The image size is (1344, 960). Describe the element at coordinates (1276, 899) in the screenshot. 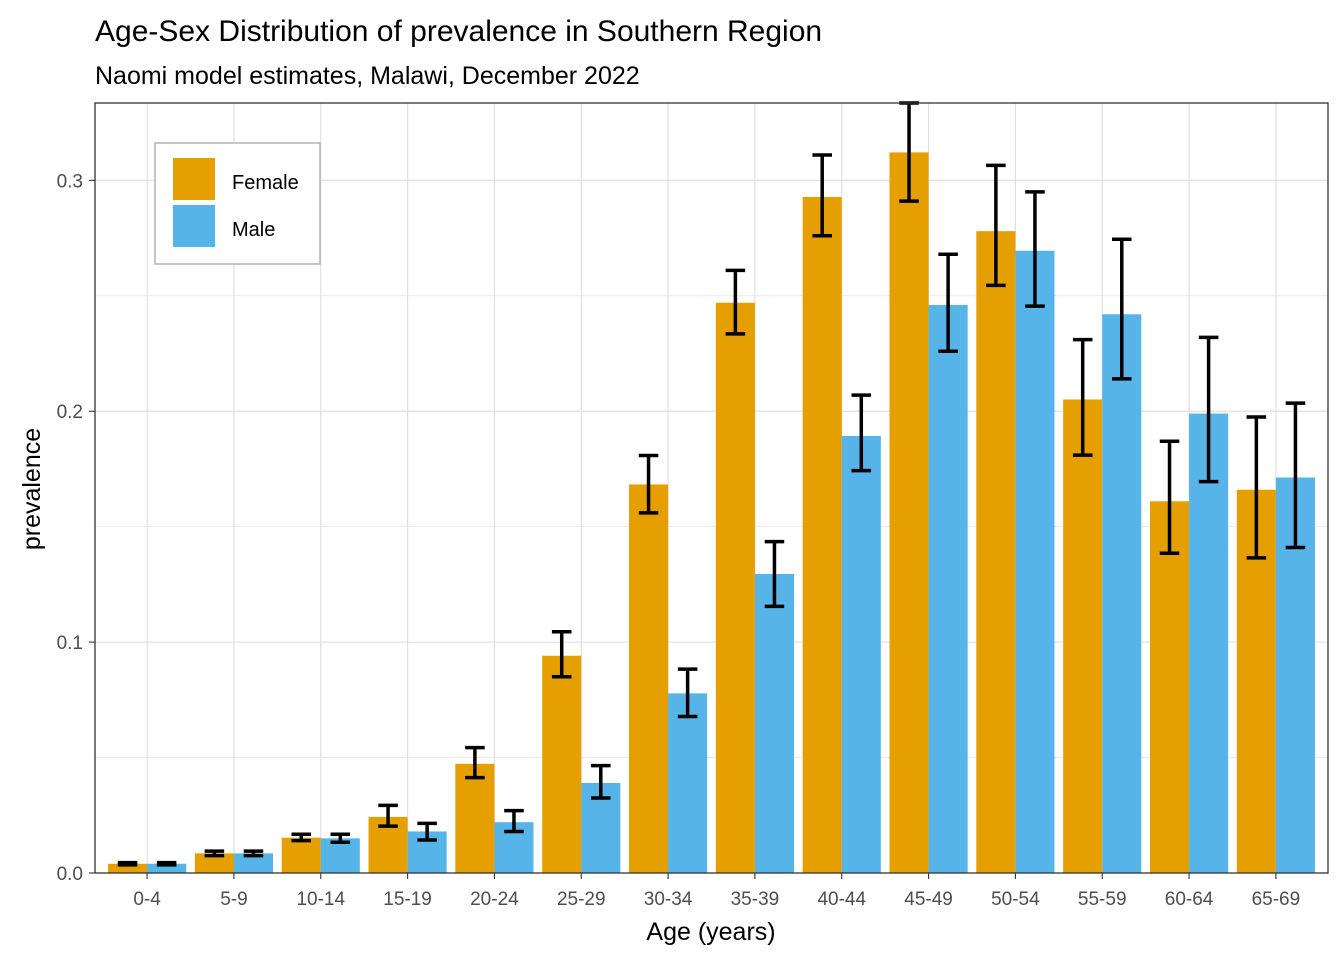

I see `x-tick-label: 65-69` at that location.